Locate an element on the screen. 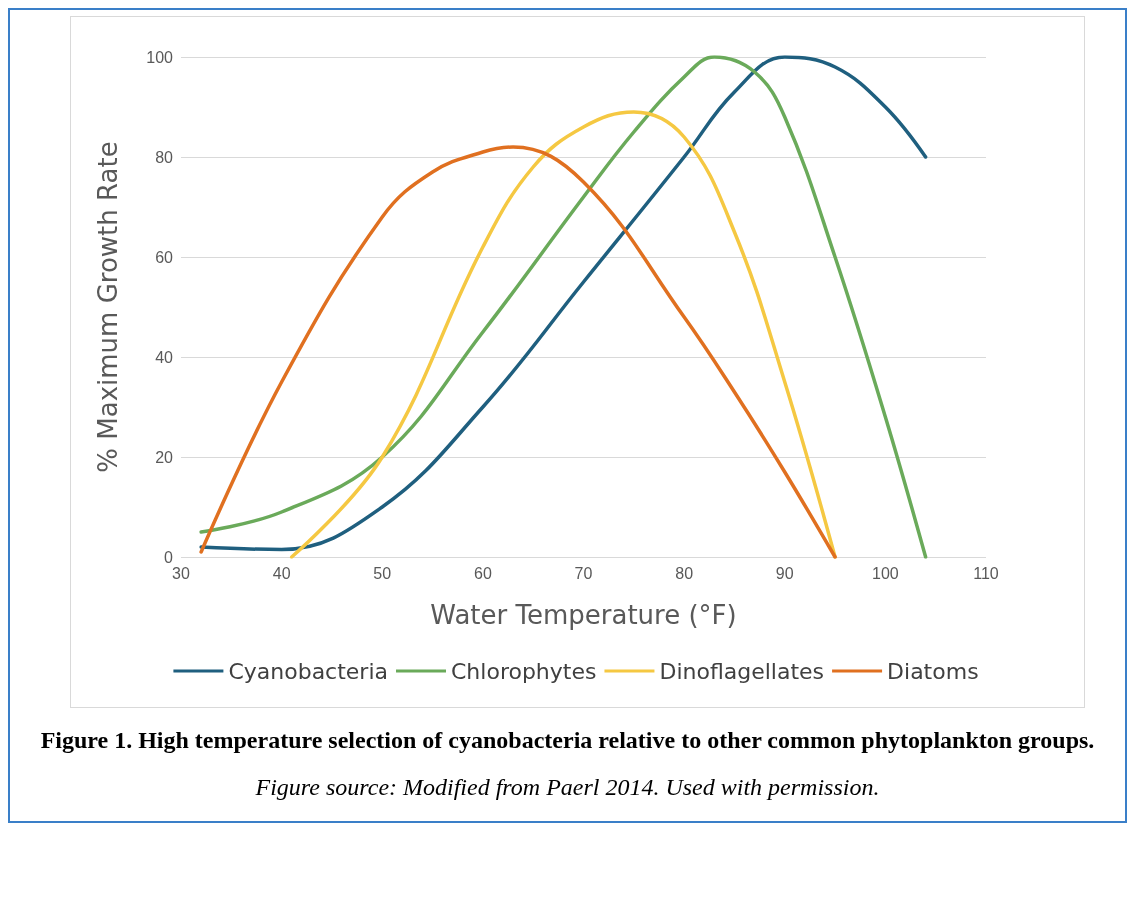 The height and width of the screenshot is (902, 1139). x-tick-label: 80 is located at coordinates (684, 573).